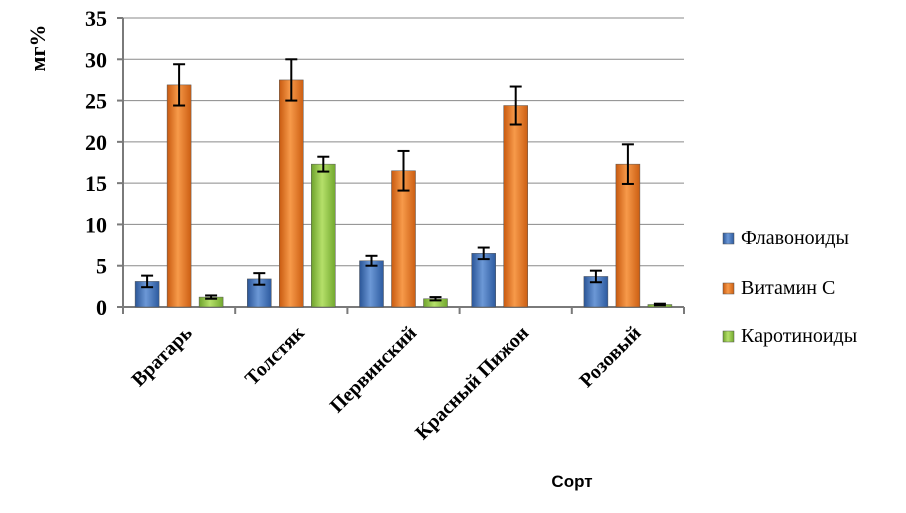 The height and width of the screenshot is (513, 906). What do you see at coordinates (610, 357) in the screenshot?
I see `x-tick-label: Розовый` at bounding box center [610, 357].